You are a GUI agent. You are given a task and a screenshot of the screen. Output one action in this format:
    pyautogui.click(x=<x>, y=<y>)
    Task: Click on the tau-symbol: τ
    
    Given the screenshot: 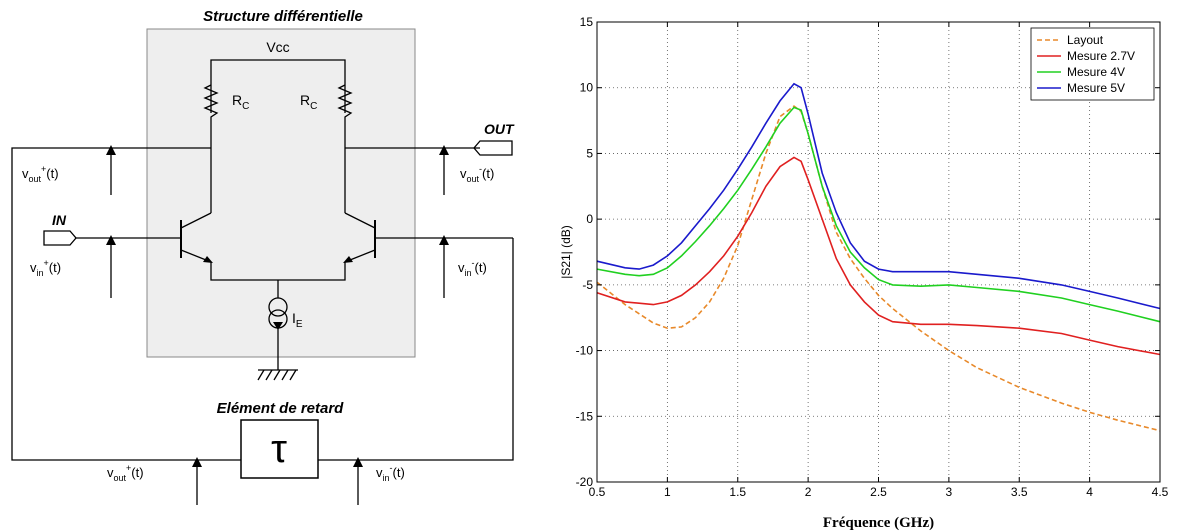 What is the action you would take?
    pyautogui.click(x=279, y=449)
    